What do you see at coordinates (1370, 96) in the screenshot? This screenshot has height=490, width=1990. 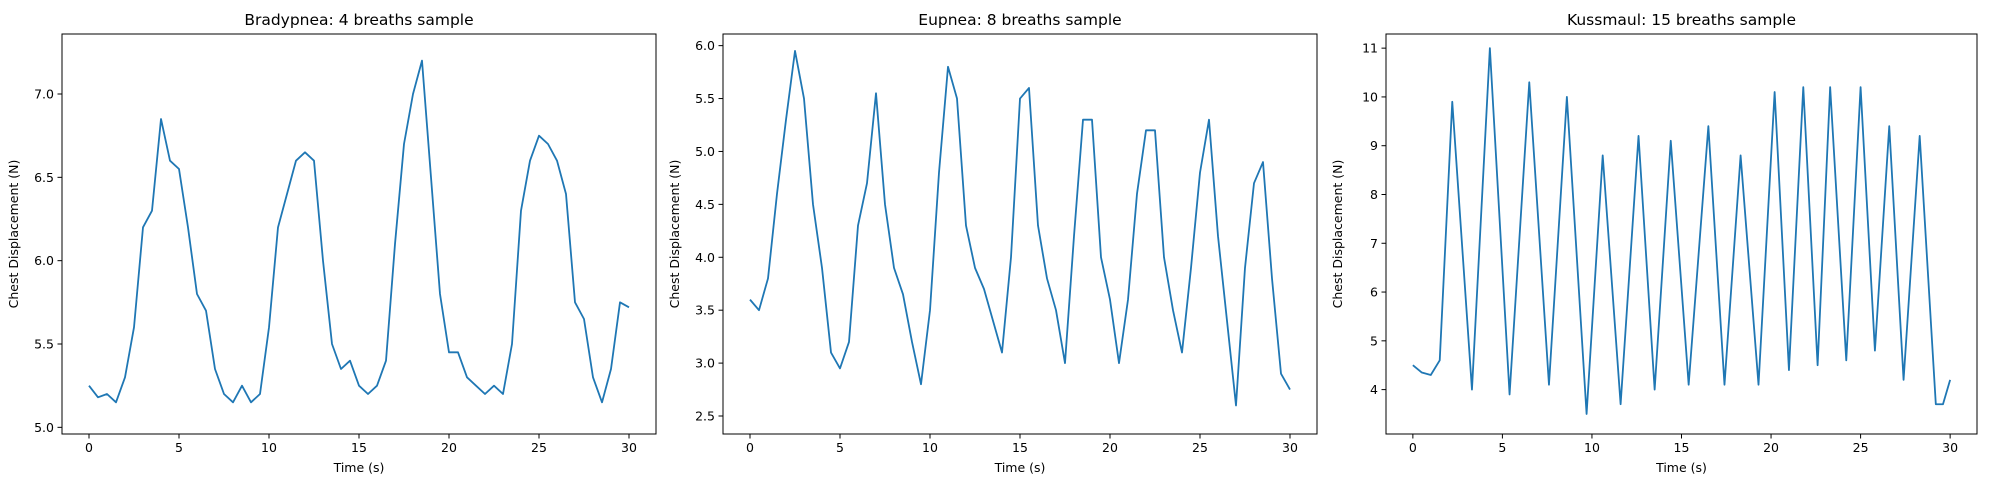 I see `y-tick-label: 10` at bounding box center [1370, 96].